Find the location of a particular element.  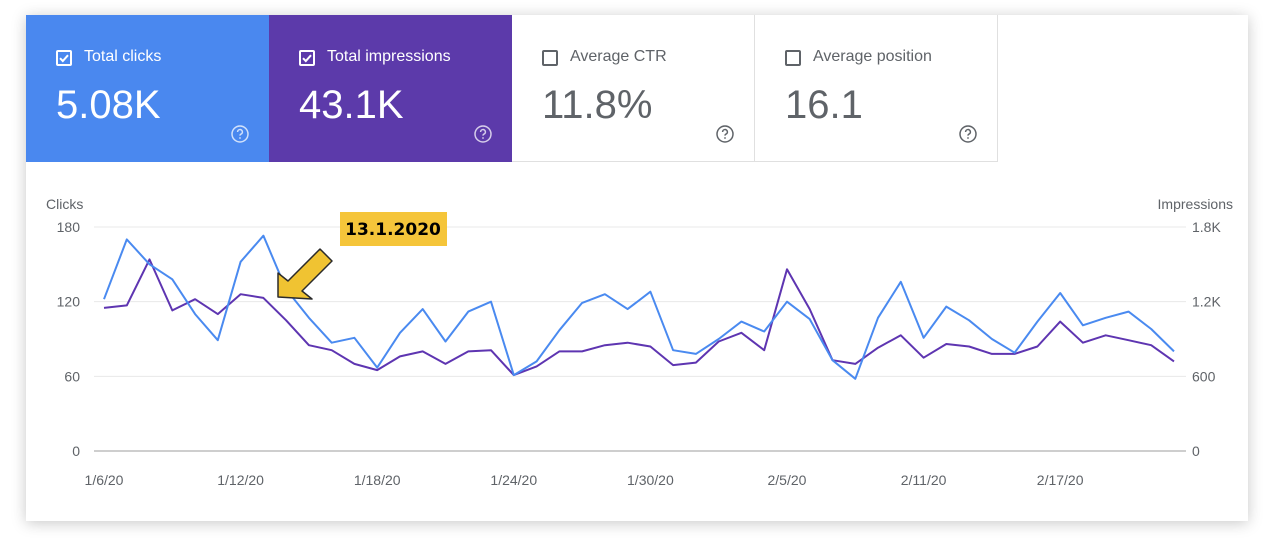

y-left-tick-labels: 0 60 120 180 is located at coordinates (69, 339).